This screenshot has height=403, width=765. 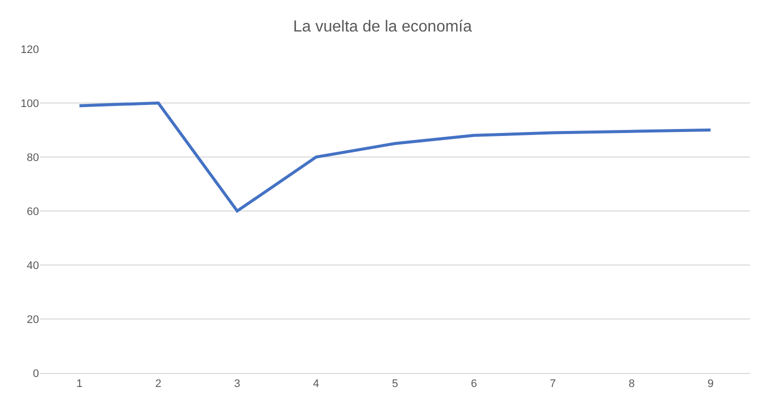 What do you see at coordinates (473, 384) in the screenshot?
I see `x-tick-label: 6` at bounding box center [473, 384].